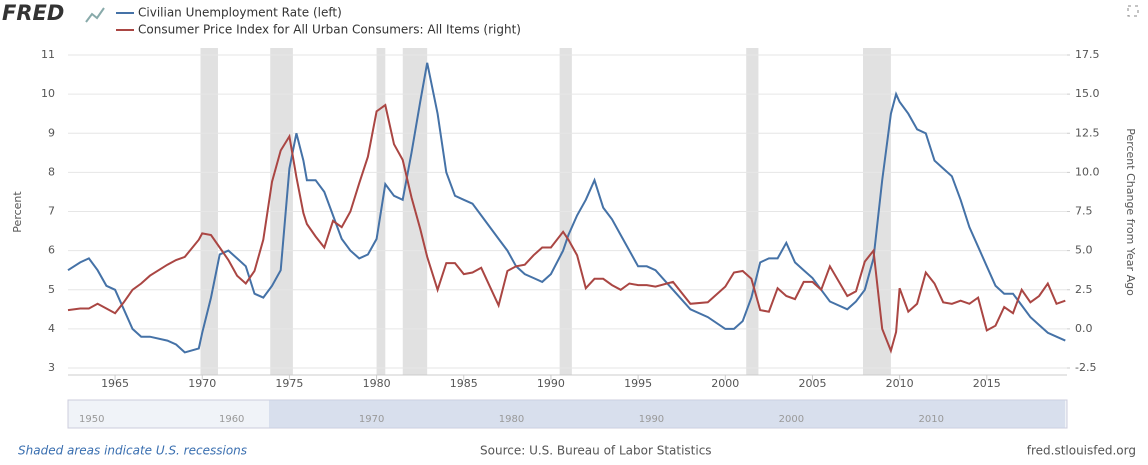  What do you see at coordinates (987, 383) in the screenshot?
I see `x-tick-label: 2015` at bounding box center [987, 383].